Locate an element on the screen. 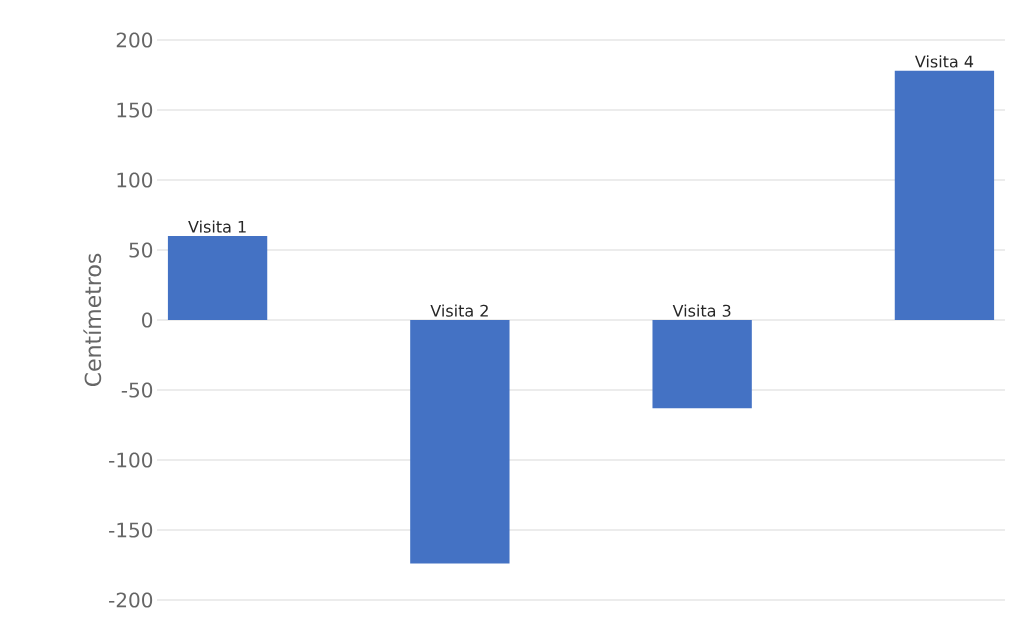 The height and width of the screenshot is (622, 1028). x-tick-label: Visita 3 is located at coordinates (701, 310).